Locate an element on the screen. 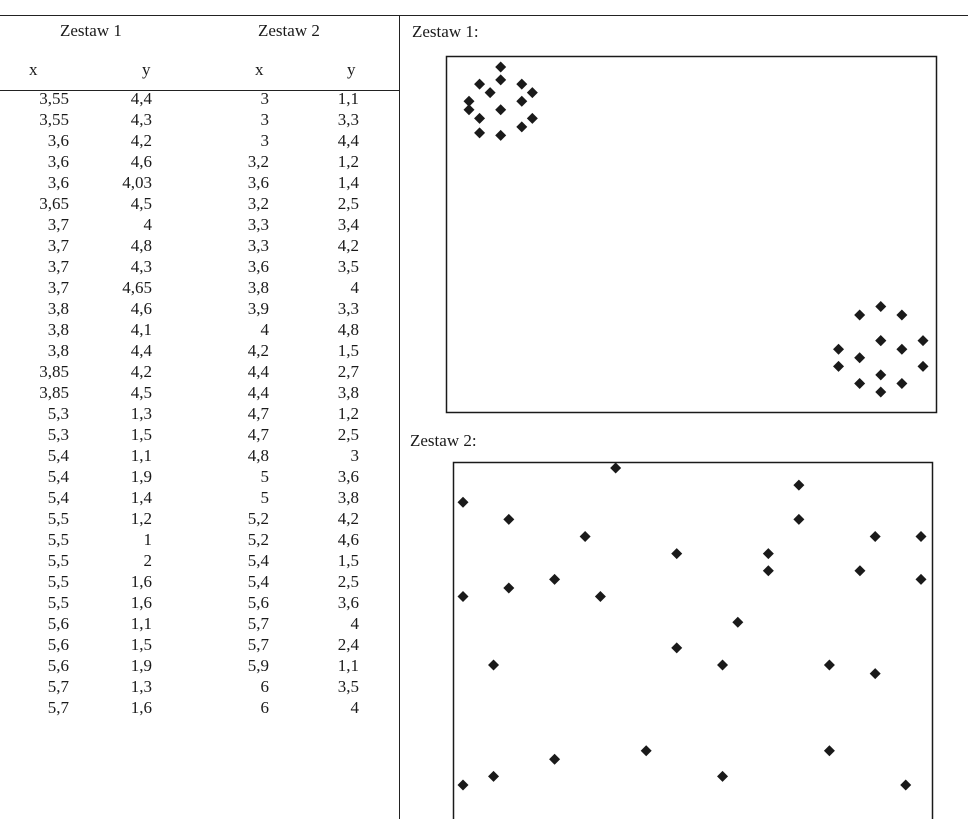 The width and height of the screenshot is (968, 819). table-row: 5,4 1,9 5 3,6 is located at coordinates (199, 476).